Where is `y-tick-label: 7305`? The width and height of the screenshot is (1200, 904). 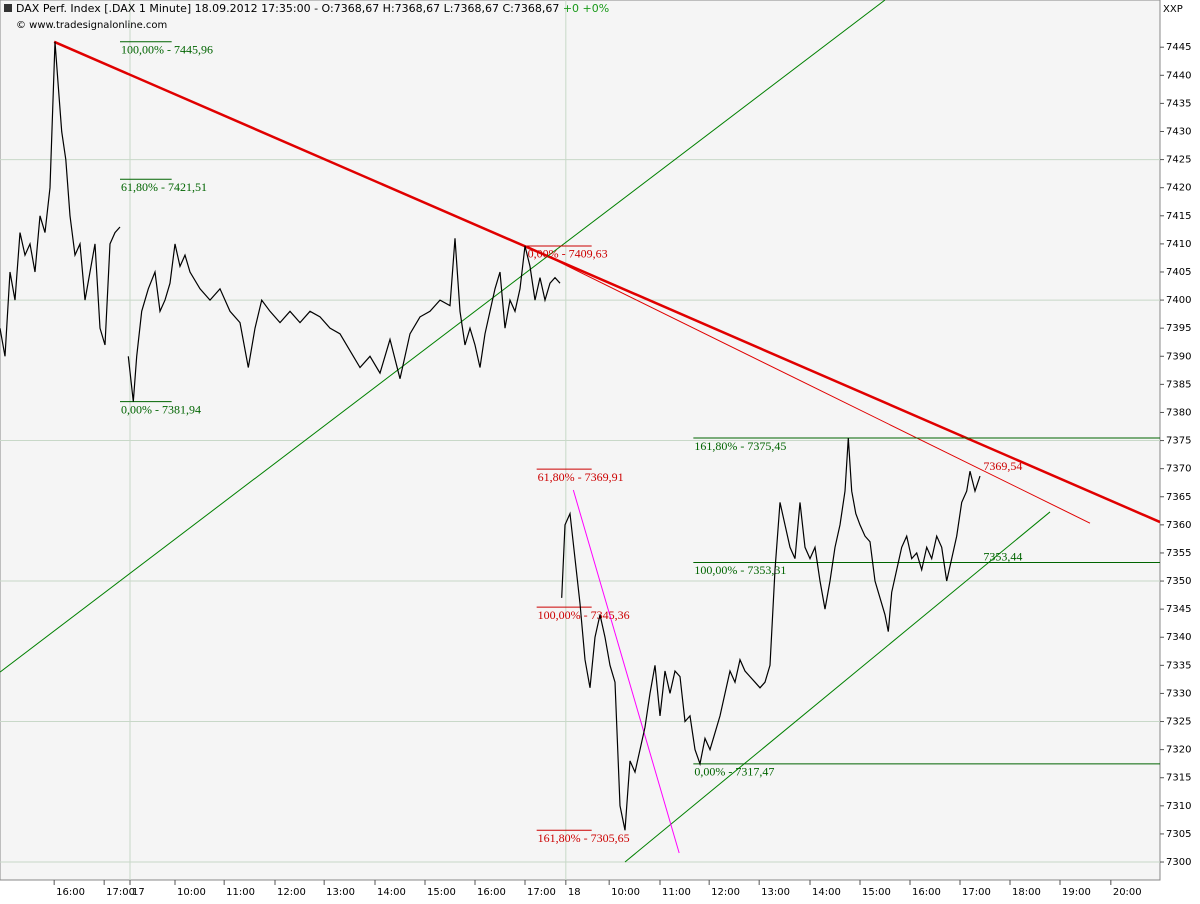
y-tick-label: 7305 is located at coordinates (1178, 834).